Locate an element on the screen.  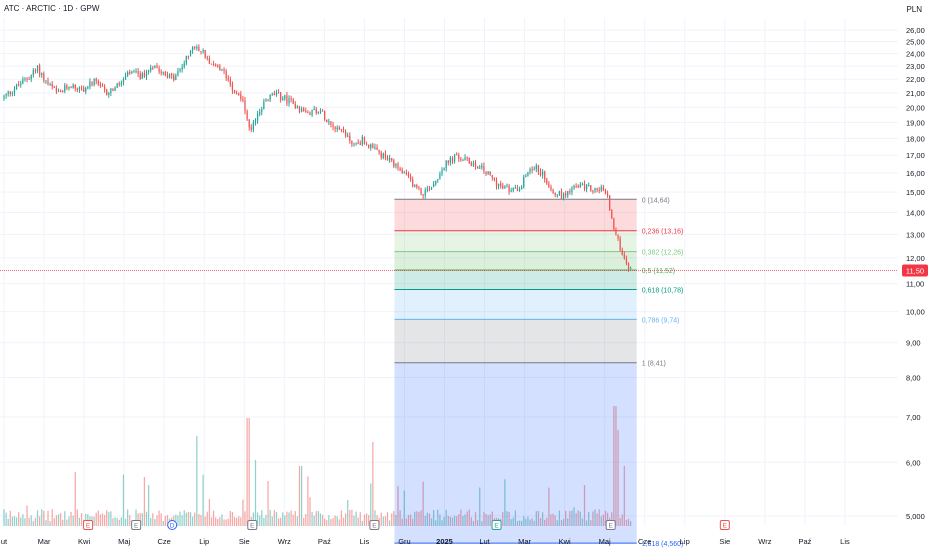
fib-level-label: 0,382 (12,26) is located at coordinates (663, 253).